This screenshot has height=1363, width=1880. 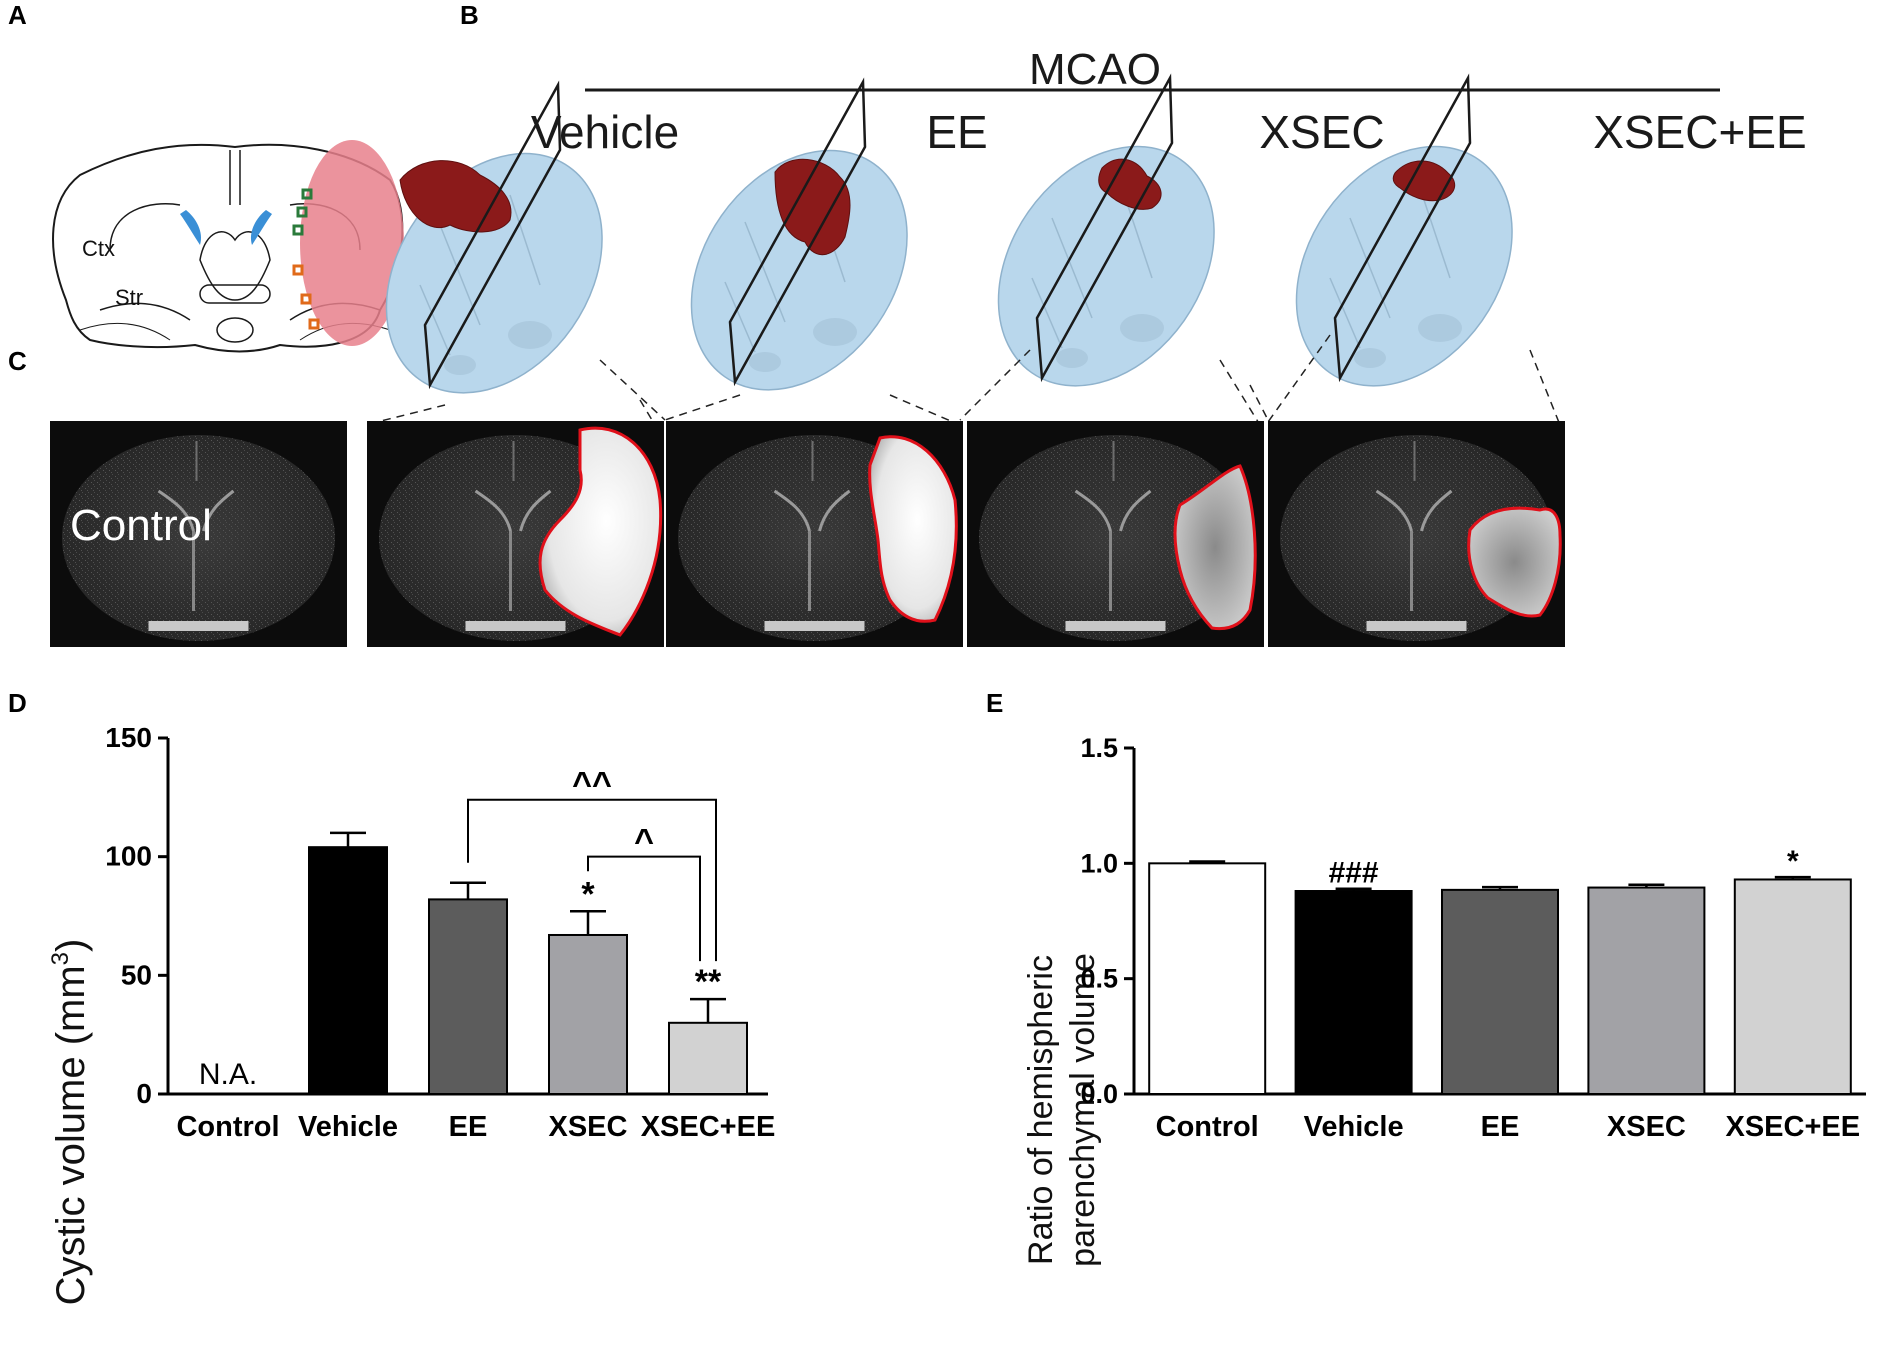 What do you see at coordinates (17, 15) in the screenshot?
I see `panel-label-a: A` at bounding box center [17, 15].